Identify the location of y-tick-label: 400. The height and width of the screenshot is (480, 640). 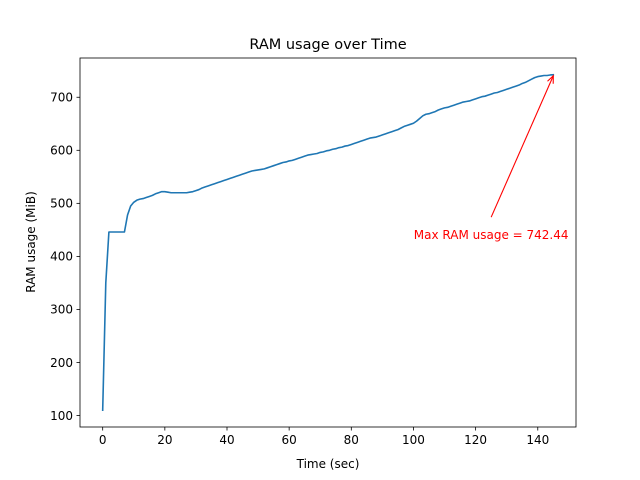
(61, 257).